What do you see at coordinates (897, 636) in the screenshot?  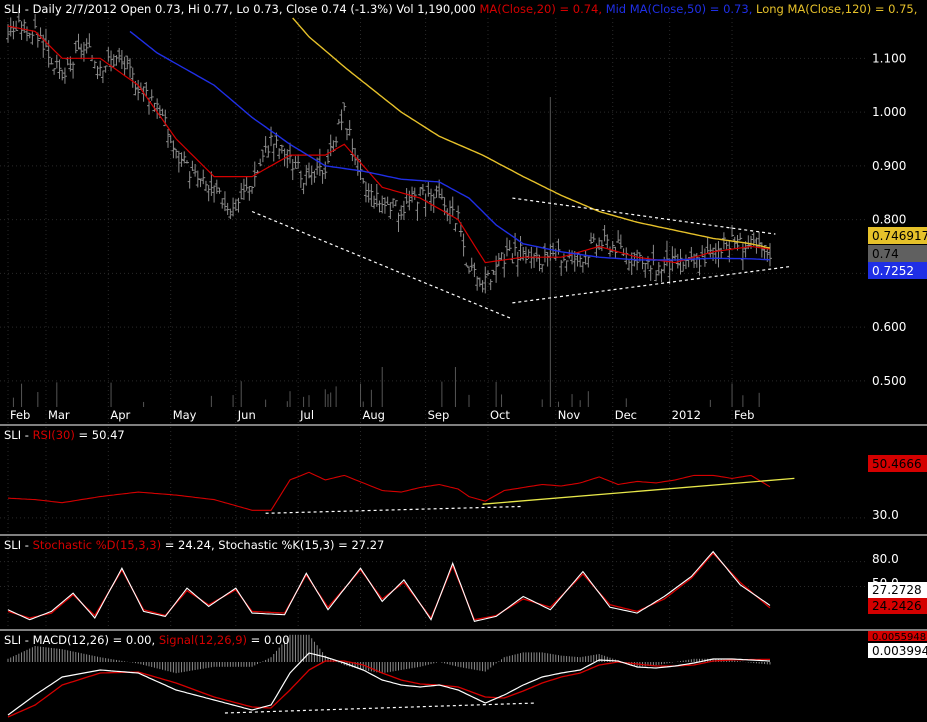 I see `macd-signal-badge-bg` at bounding box center [897, 636].